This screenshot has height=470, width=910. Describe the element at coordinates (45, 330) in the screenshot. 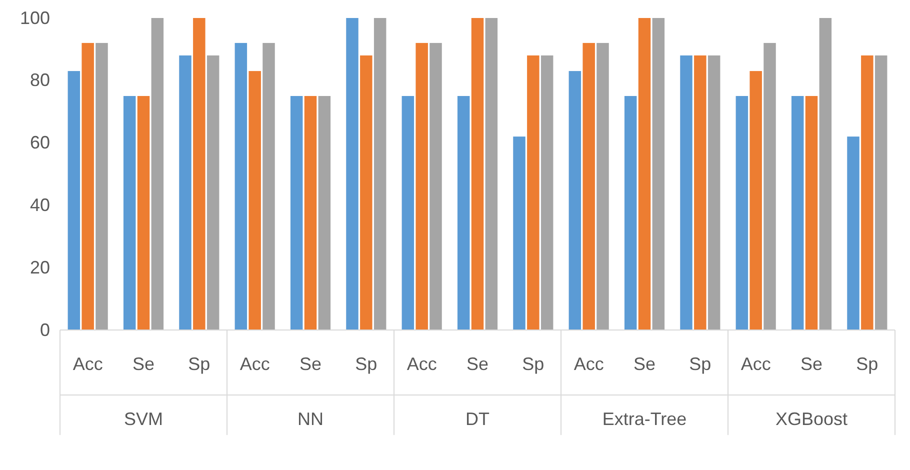

I see `y-tick-label: 0` at that location.